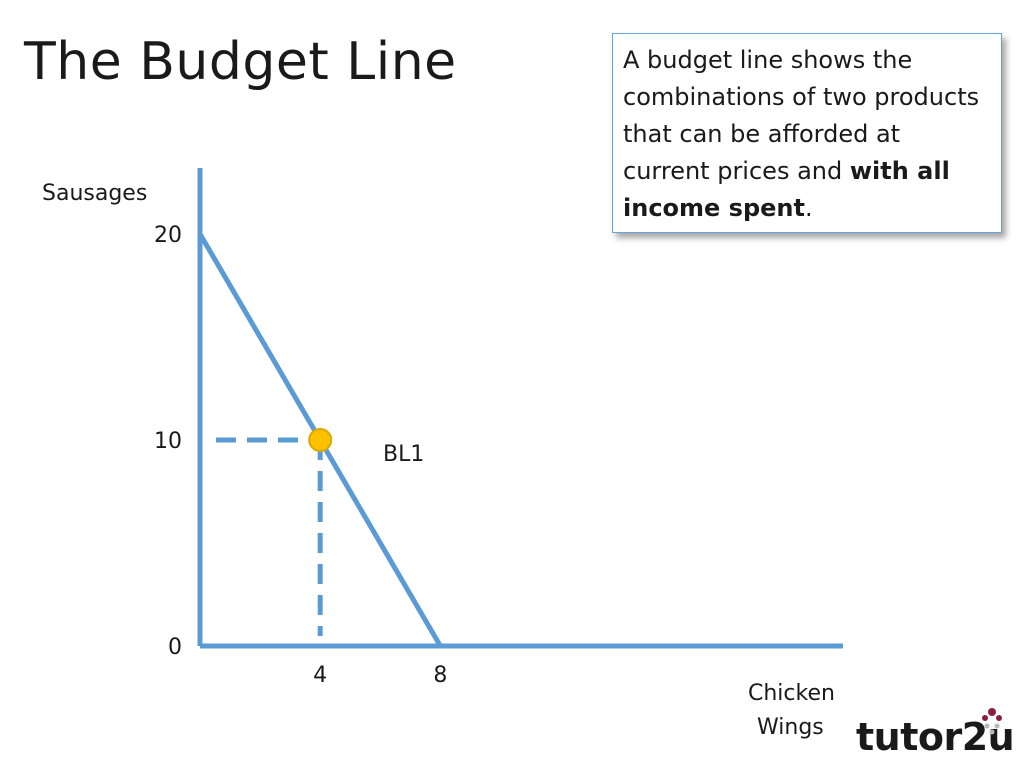 Image resolution: width=1024 pixels, height=768 pixels. I want to click on x-tick-label: 4, so click(320, 675).